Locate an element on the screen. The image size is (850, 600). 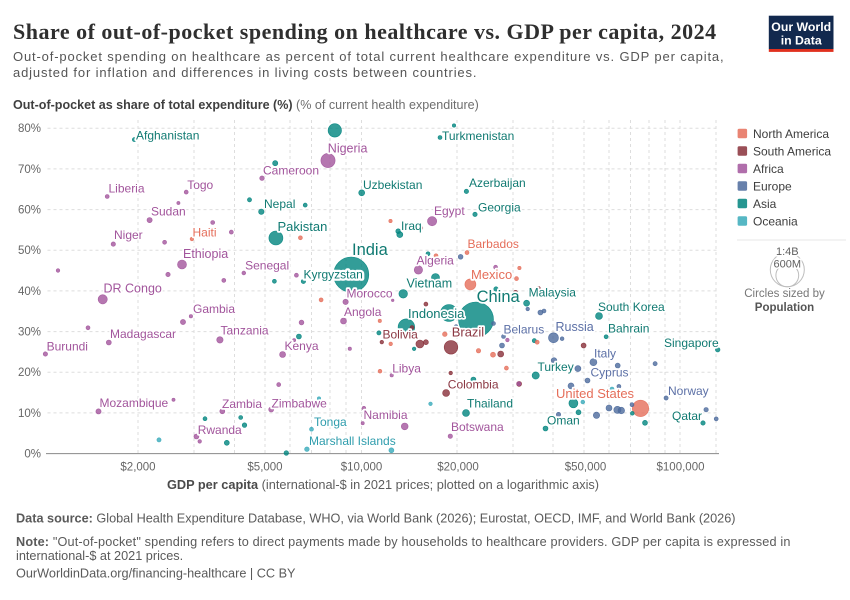
svg-text: $10,000 is located at coordinates (362, 467).